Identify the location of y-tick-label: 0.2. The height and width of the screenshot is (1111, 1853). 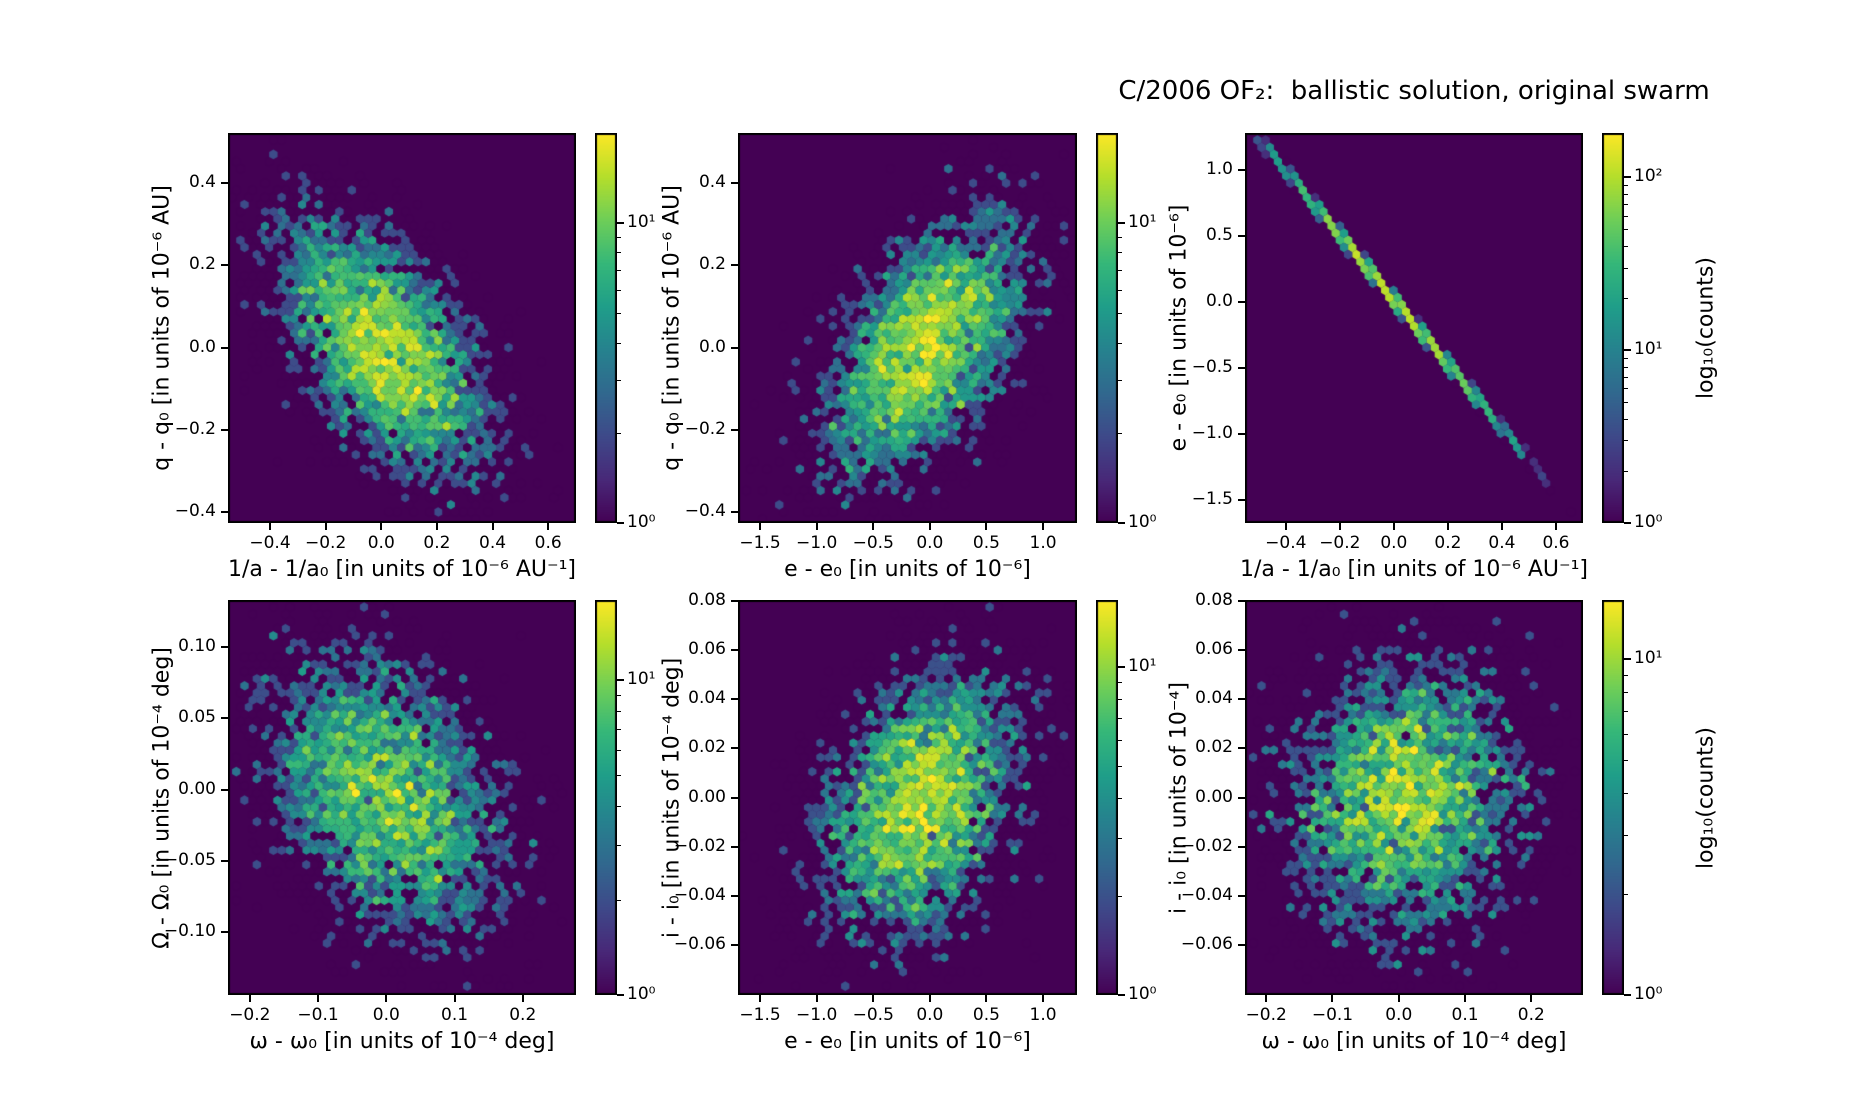
(712, 264).